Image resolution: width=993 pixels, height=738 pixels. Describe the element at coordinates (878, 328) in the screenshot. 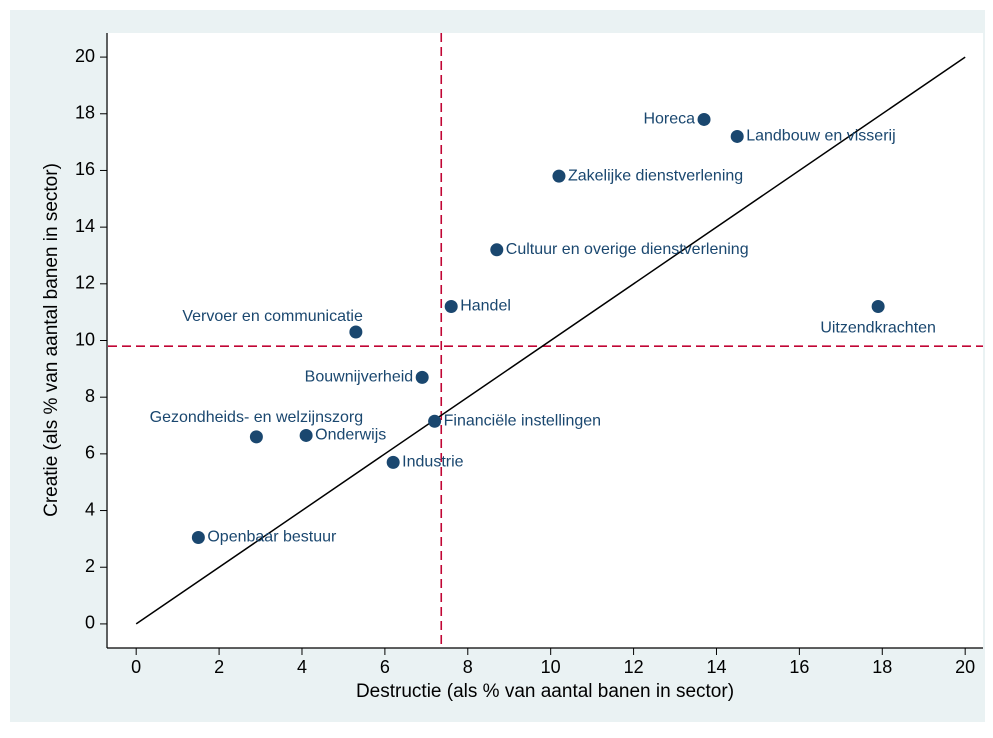

I see `point-label: Uitzendkrachten` at that location.